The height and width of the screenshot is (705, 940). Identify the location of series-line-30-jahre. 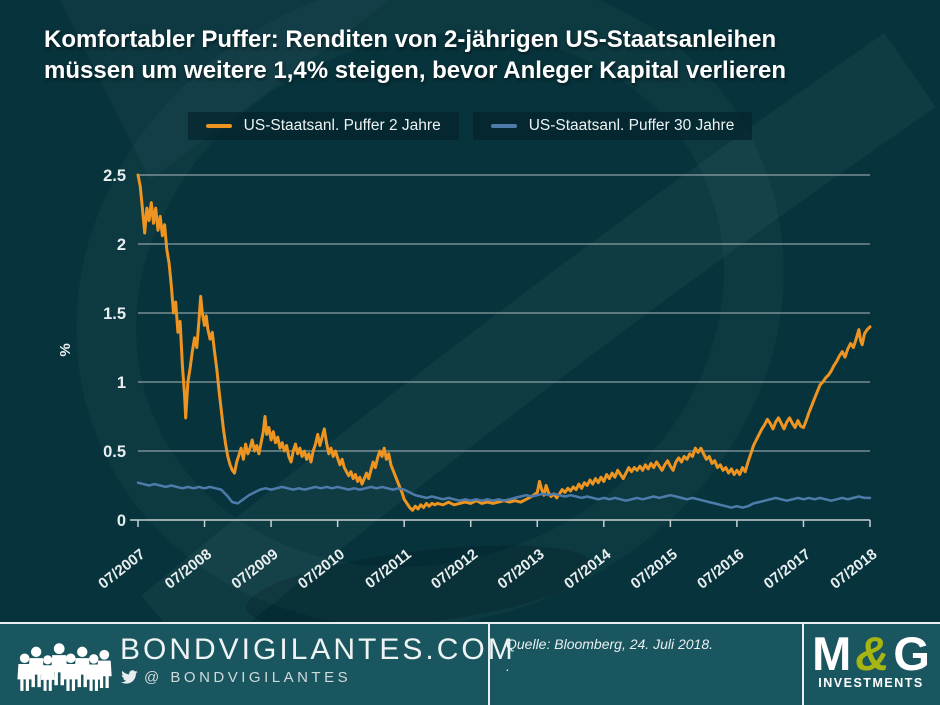
(504, 495).